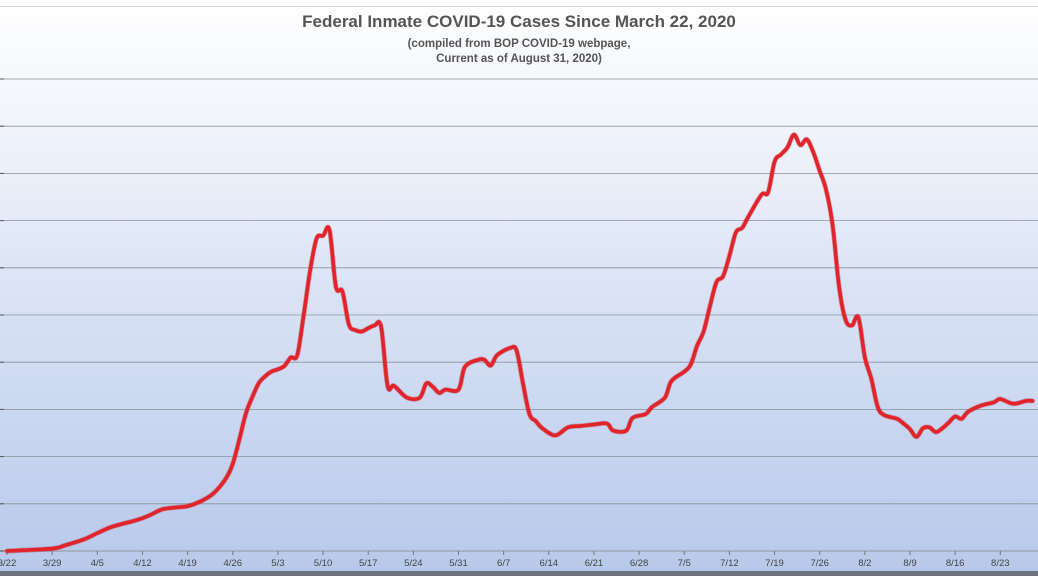  I want to click on x-tick-label: 3/22, so click(8, 563).